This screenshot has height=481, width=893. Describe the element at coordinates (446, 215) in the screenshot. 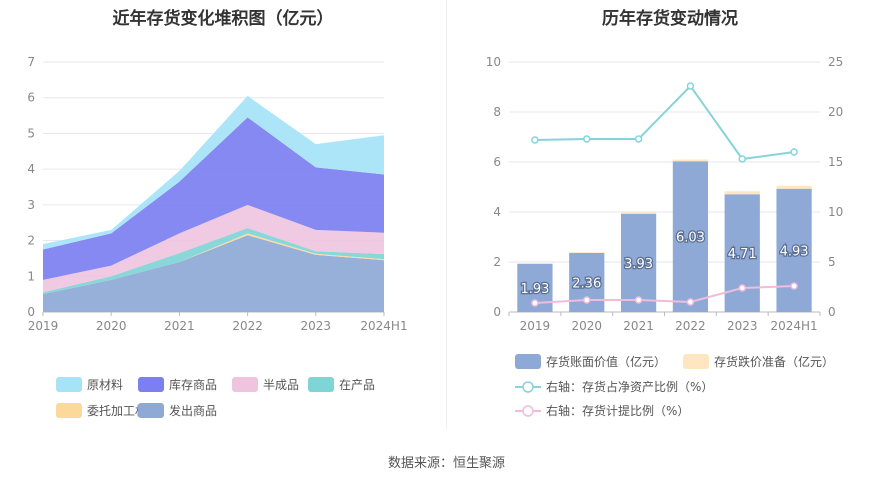

I see `panel-divider` at that location.